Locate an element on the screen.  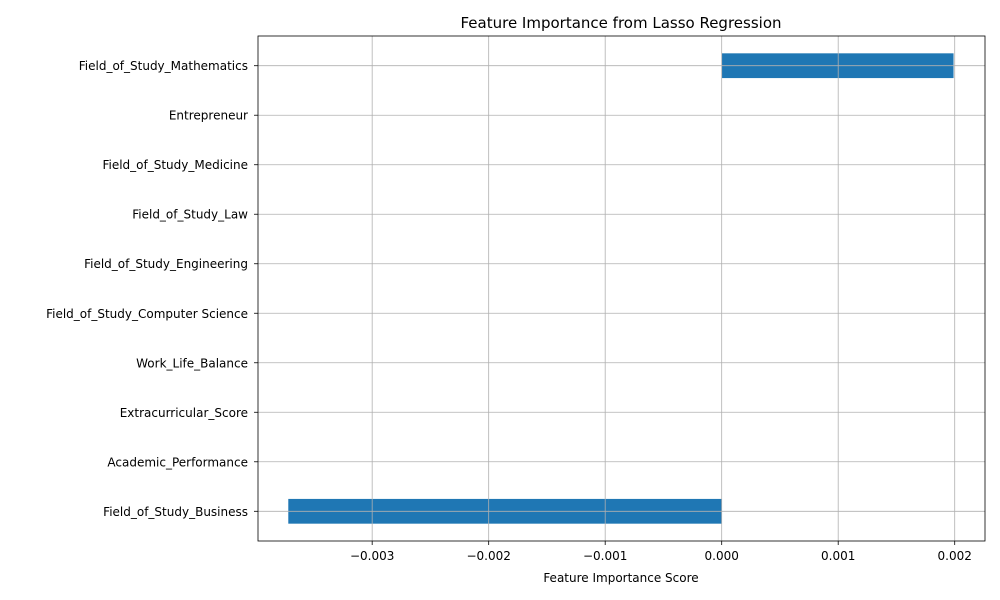
y-tick-label: Entrepreneur is located at coordinates (208, 116).